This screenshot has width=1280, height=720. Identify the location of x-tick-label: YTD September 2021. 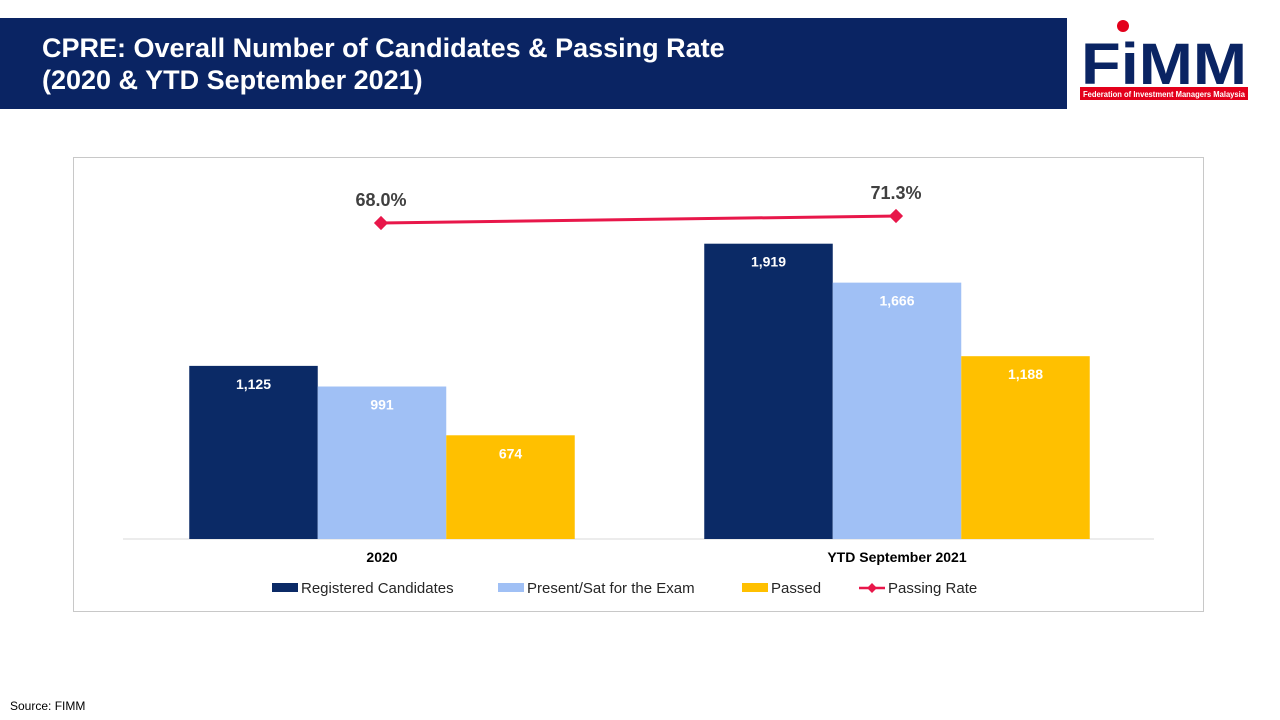
(896, 557).